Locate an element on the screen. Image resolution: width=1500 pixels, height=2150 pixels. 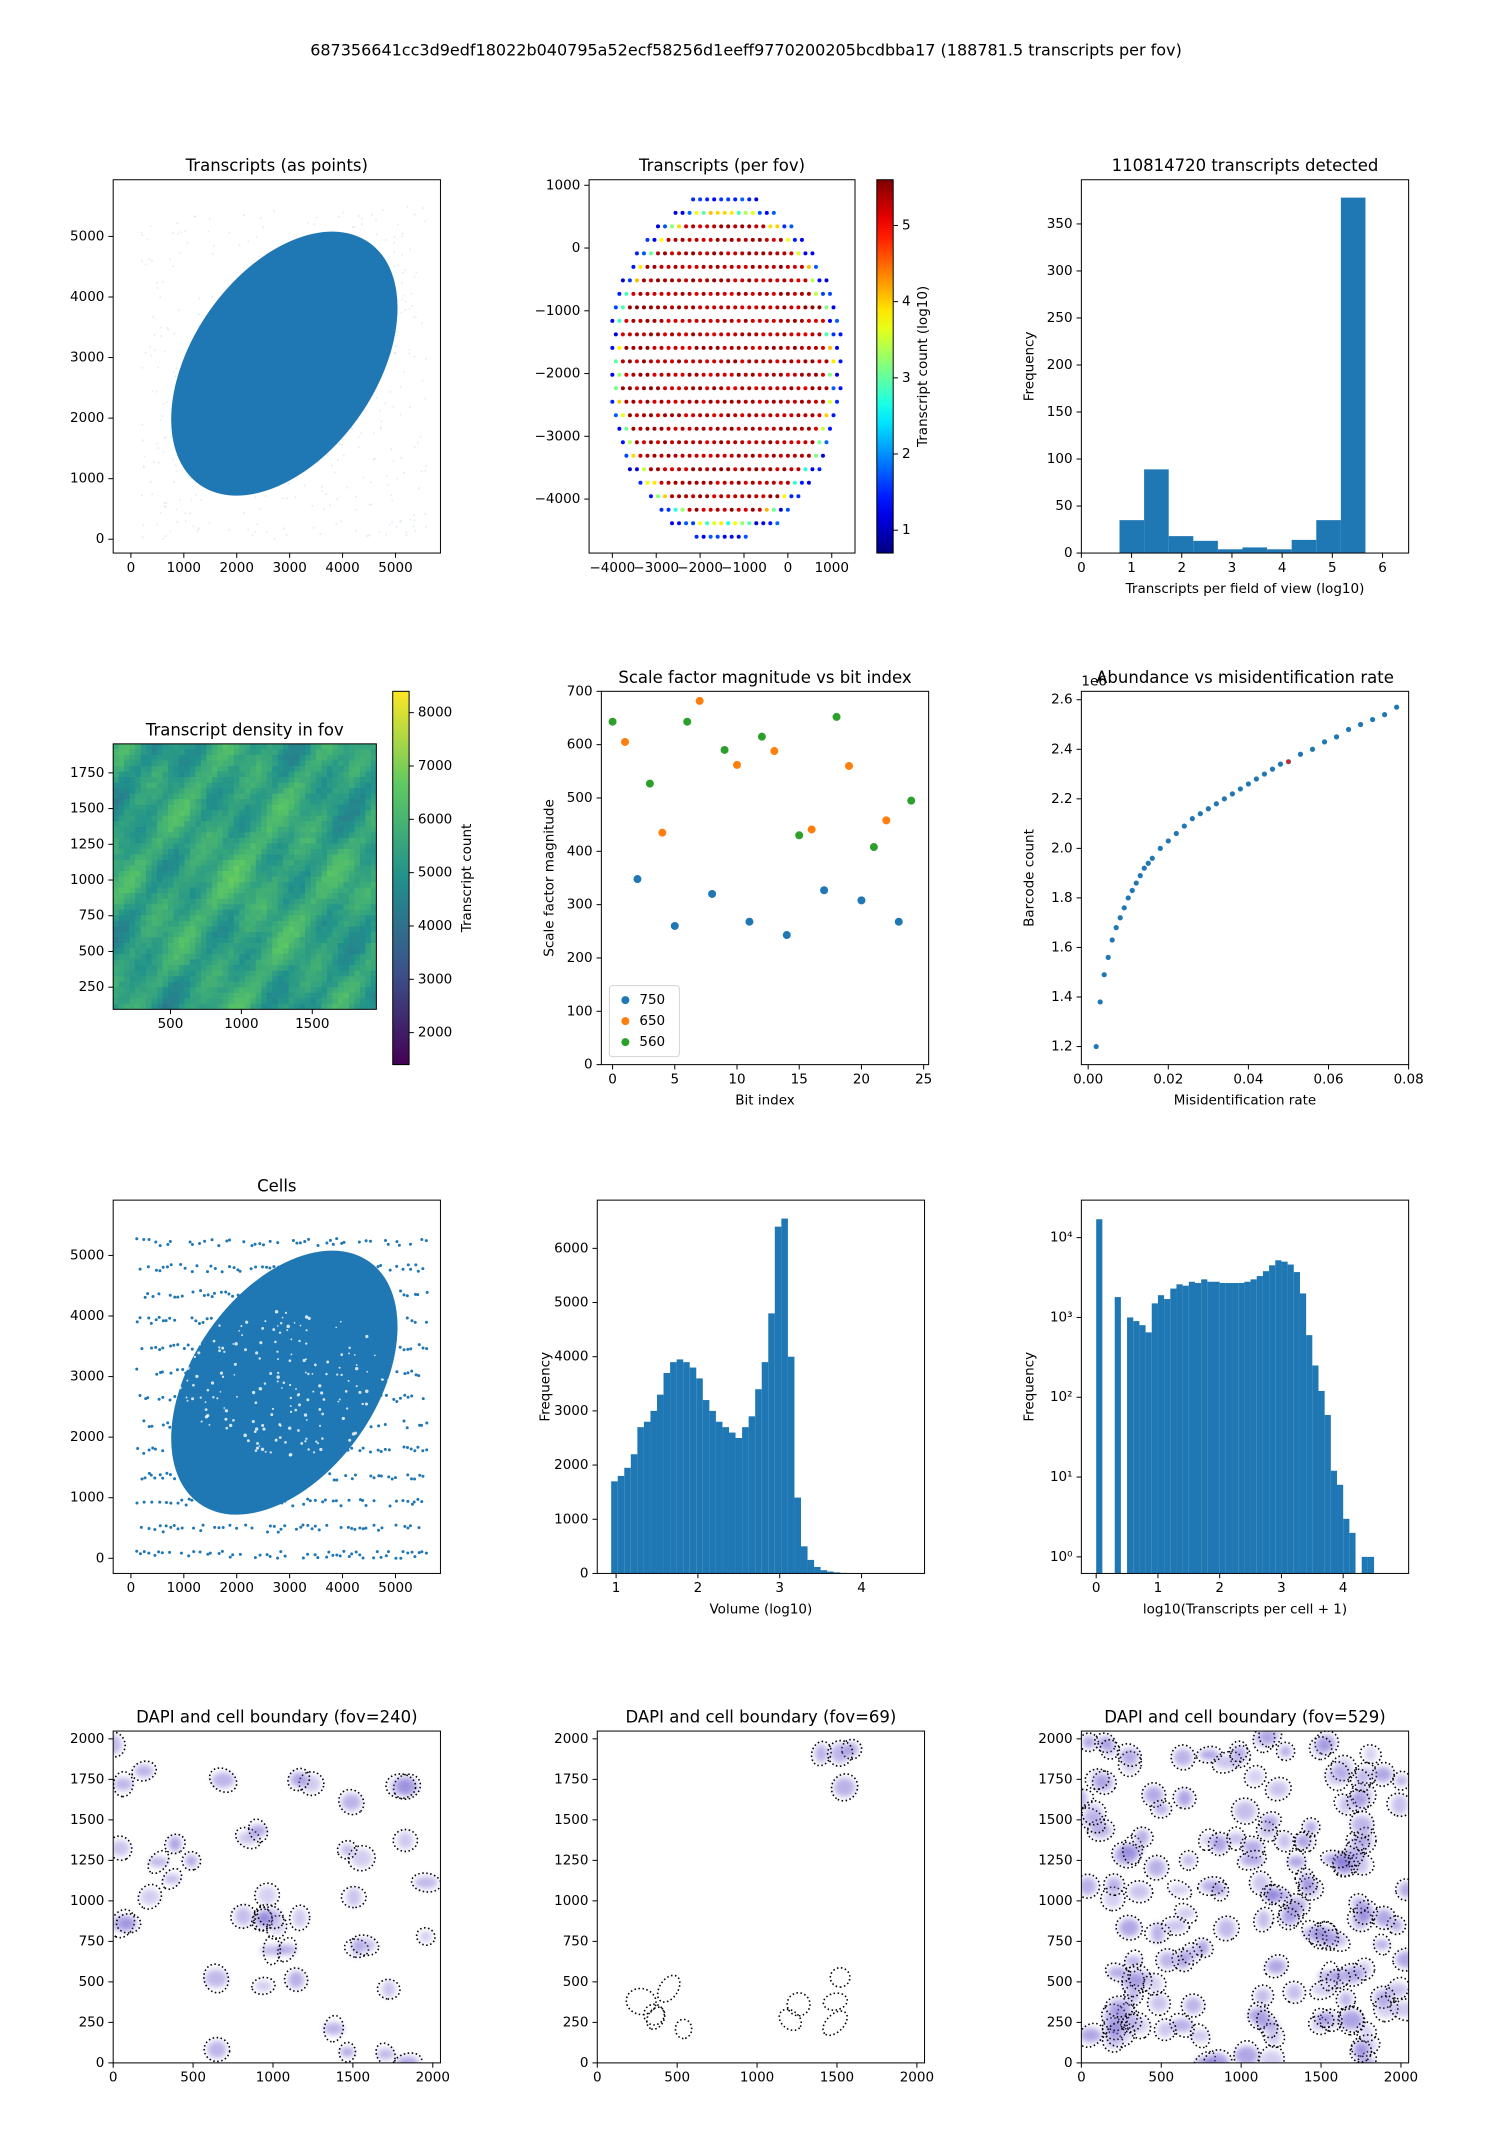
x-tick-label: 1000 is located at coordinates (241, 1024).